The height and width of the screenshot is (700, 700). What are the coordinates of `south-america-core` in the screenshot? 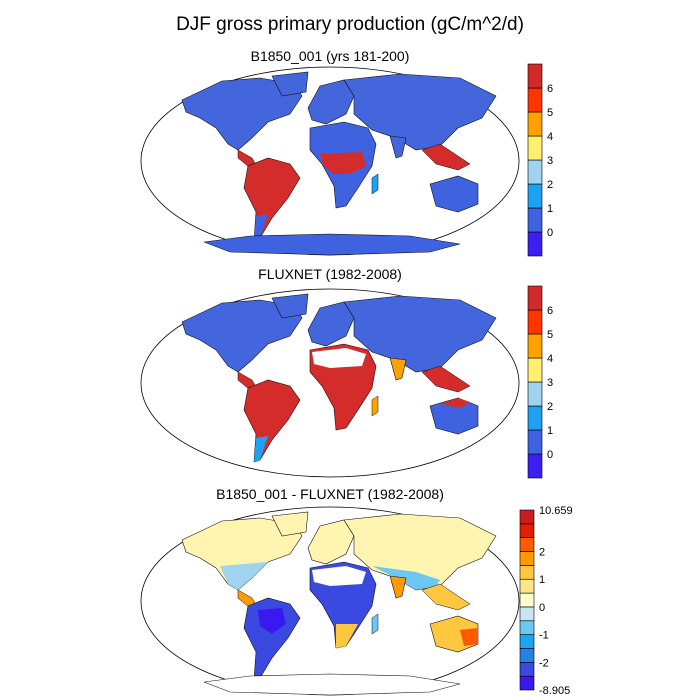 It's located at (272, 621).